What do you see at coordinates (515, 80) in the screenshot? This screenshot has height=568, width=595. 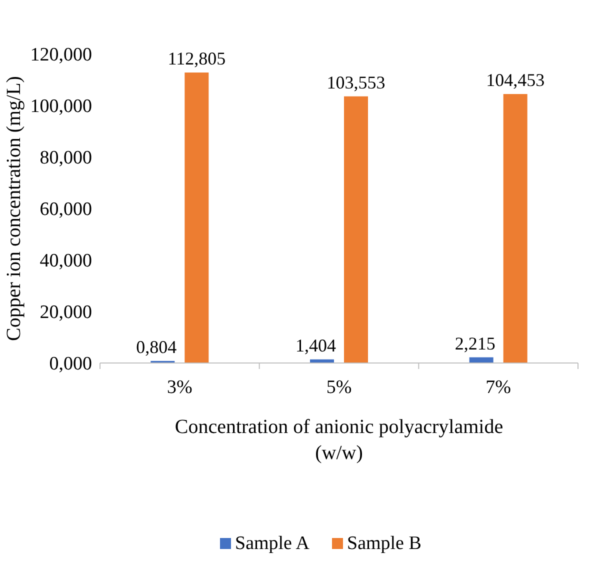 I see `data-label: 104,453` at bounding box center [515, 80].